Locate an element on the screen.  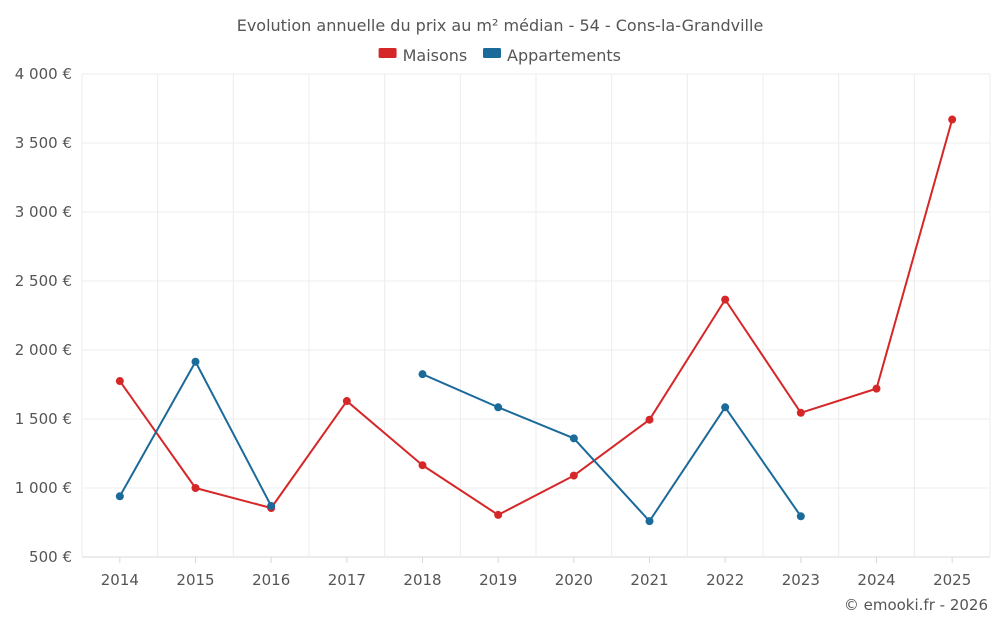
legend-item-maisons: Maisons is located at coordinates (423, 55).